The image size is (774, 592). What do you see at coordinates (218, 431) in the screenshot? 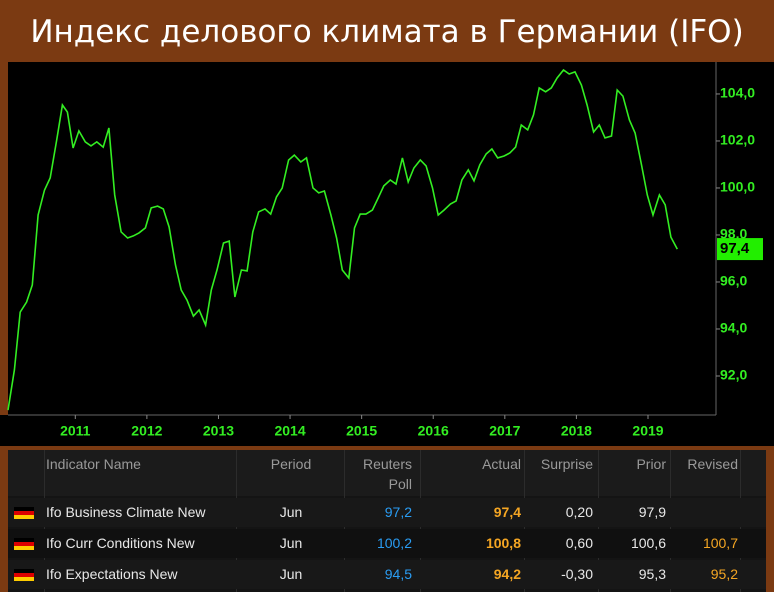
I see `x-tick-label: 2013` at bounding box center [218, 431].